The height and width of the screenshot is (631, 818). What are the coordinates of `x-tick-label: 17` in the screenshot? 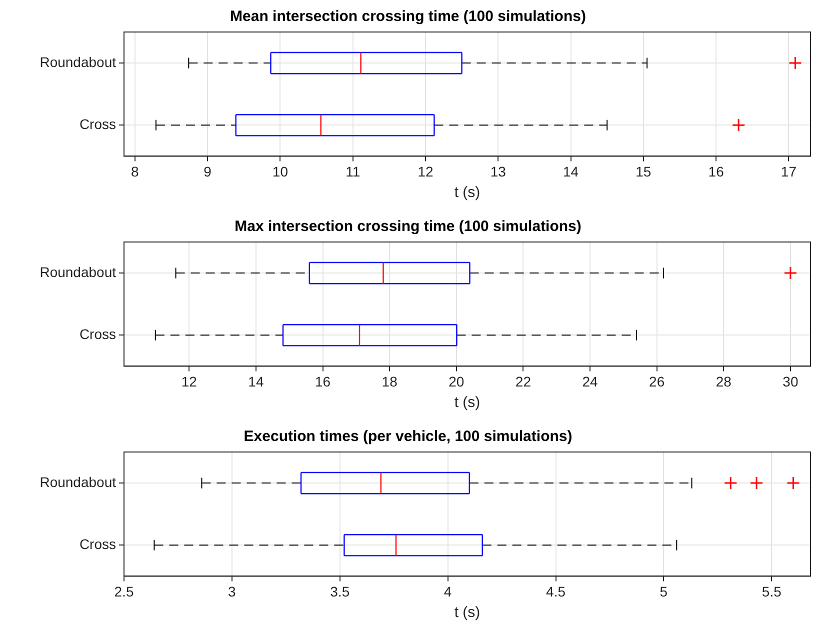 It's located at (788, 171).